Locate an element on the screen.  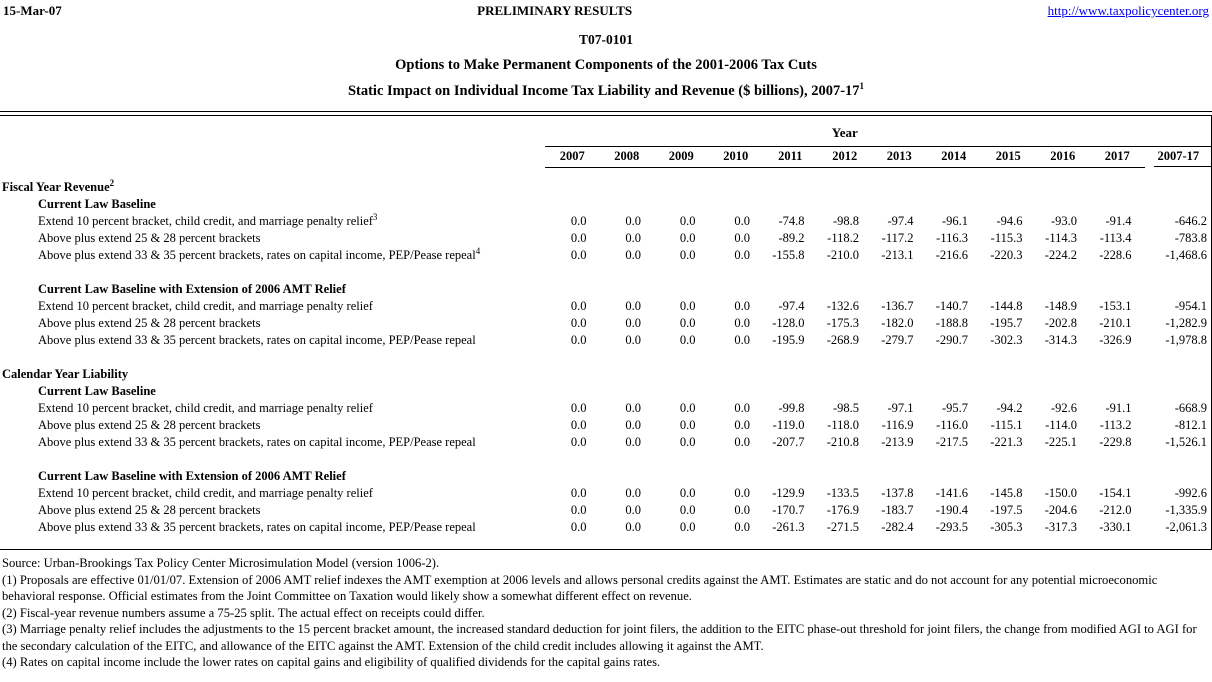
value-cell: -182.0 is located at coordinates (897, 323).